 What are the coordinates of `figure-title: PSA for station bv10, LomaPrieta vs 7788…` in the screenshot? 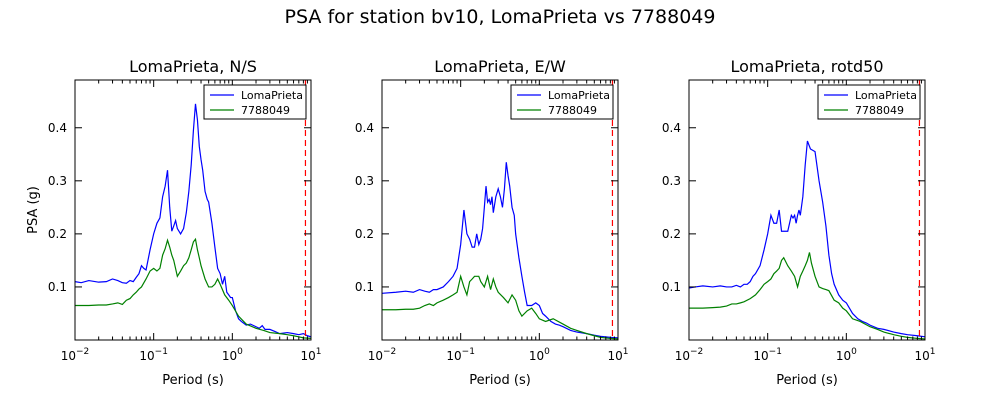 It's located at (500, 17).